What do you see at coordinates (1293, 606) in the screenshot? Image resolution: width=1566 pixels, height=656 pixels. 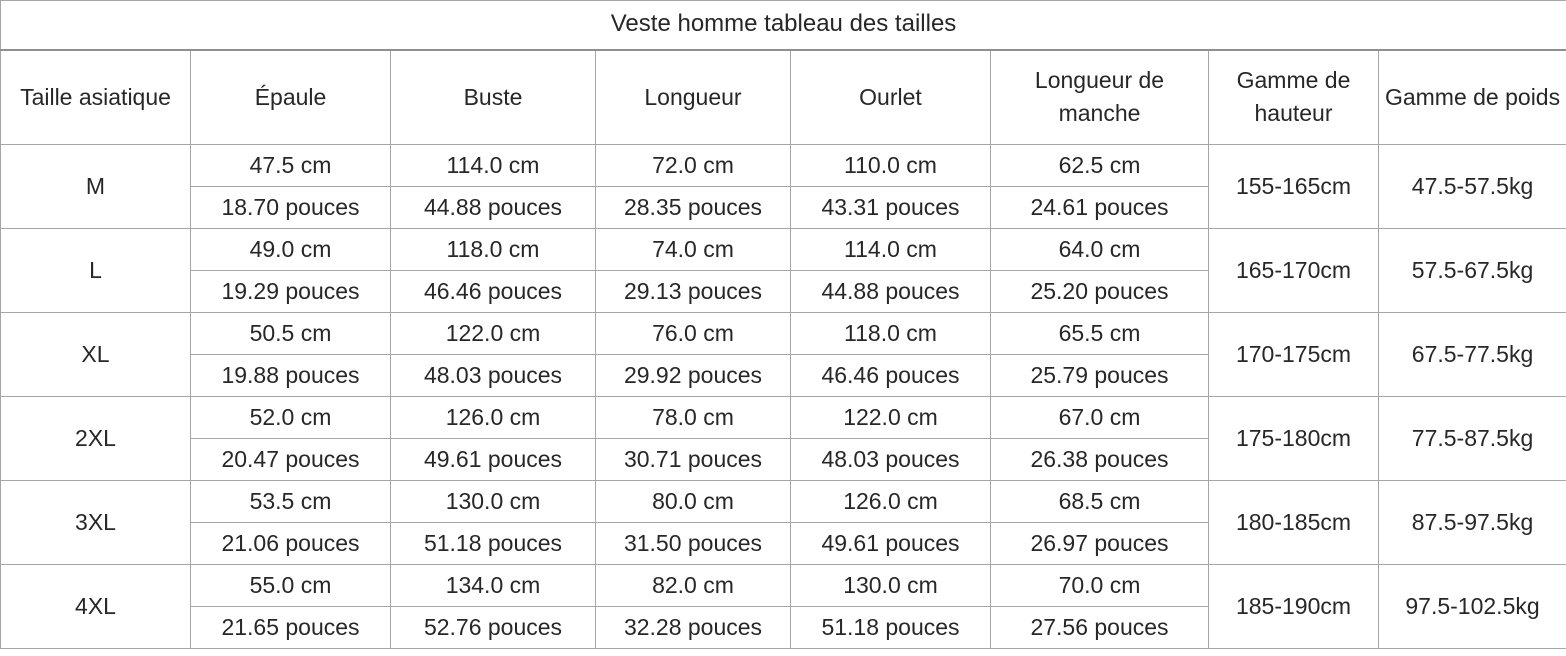 I see `height-range-cell: 185-190cm` at bounding box center [1293, 606].